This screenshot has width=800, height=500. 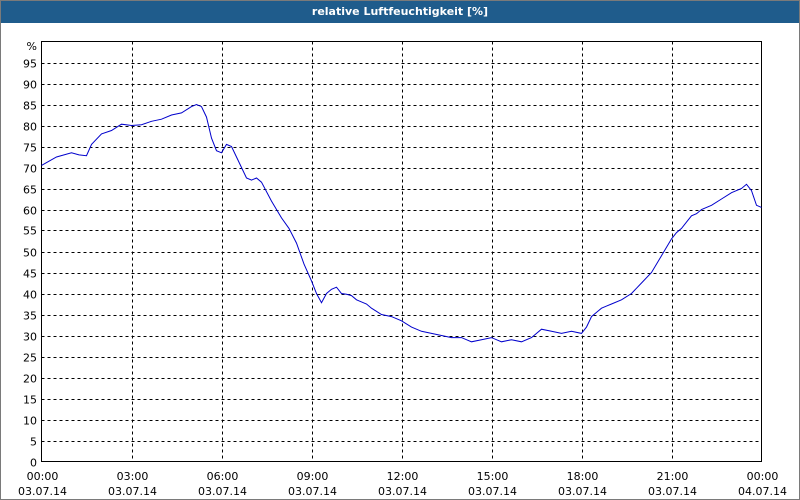 What do you see at coordinates (762, 491) in the screenshot?
I see `x-tick-date-label: 04.07.14` at bounding box center [762, 491].